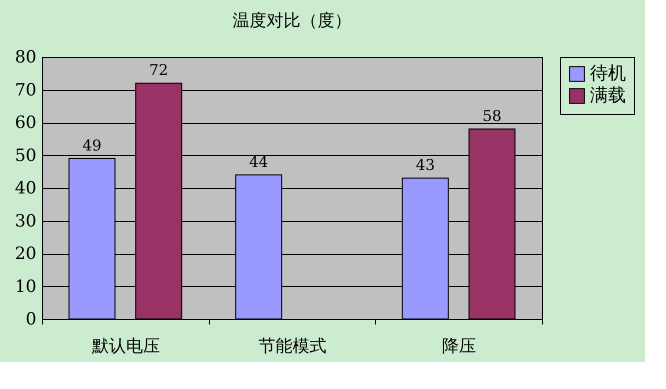  What do you see at coordinates (125, 346) in the screenshot?
I see `x-tick-label: 默认电压` at bounding box center [125, 346].